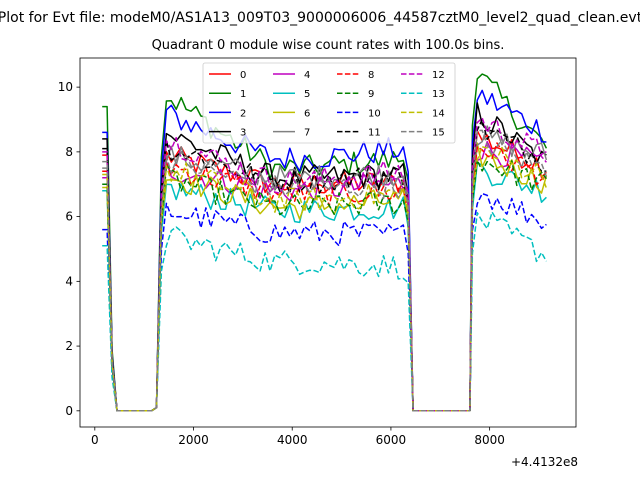 This screenshot has height=480, width=640. Describe the element at coordinates (69, 152) in the screenshot. I see `y-tick-label: 8` at that location.